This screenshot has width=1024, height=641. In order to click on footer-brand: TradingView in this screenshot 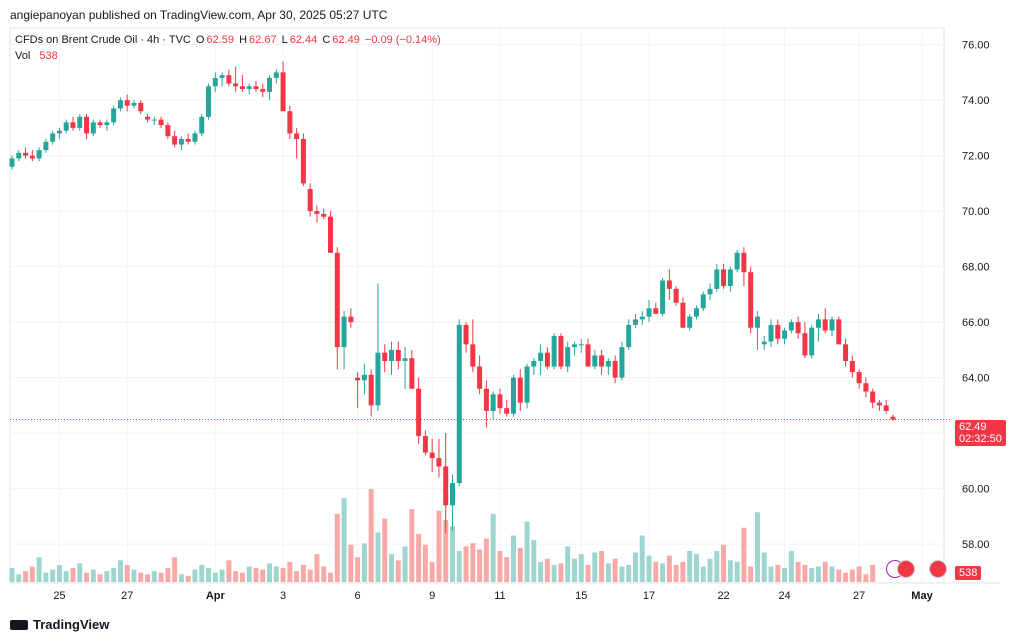, I will do `click(59, 624)`.